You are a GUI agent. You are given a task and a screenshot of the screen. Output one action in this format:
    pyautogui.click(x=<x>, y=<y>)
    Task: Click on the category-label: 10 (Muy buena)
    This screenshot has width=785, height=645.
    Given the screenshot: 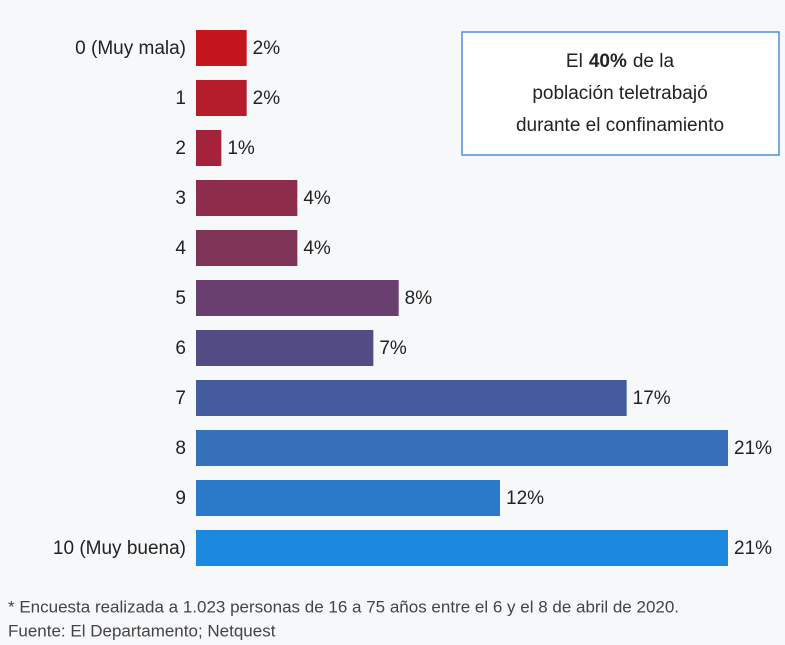 What is the action you would take?
    pyautogui.click(x=119, y=548)
    